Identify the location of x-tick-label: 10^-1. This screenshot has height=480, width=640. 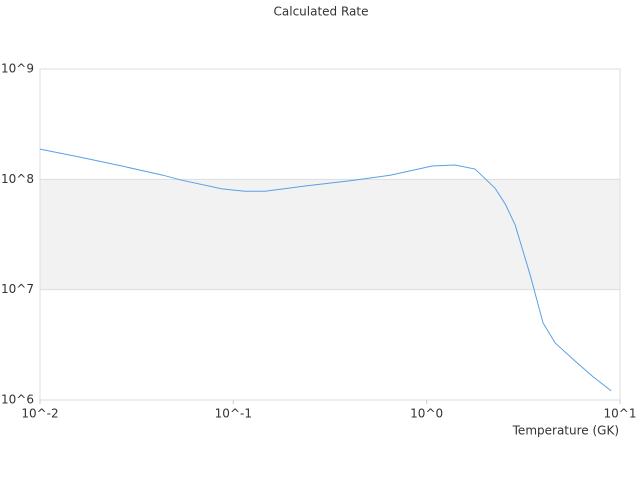
(233, 414).